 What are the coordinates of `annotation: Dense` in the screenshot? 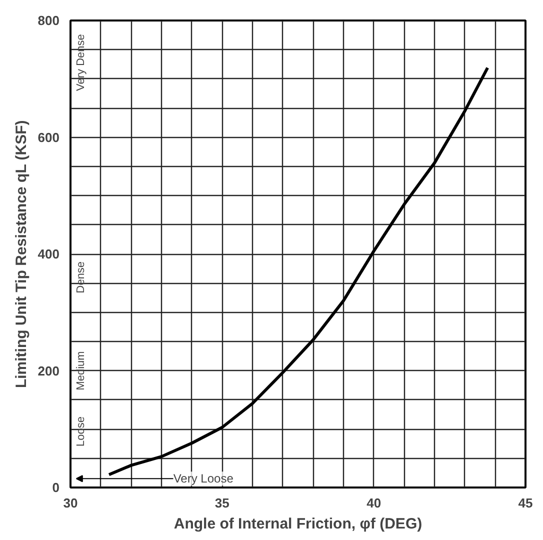 It's located at (80, 277).